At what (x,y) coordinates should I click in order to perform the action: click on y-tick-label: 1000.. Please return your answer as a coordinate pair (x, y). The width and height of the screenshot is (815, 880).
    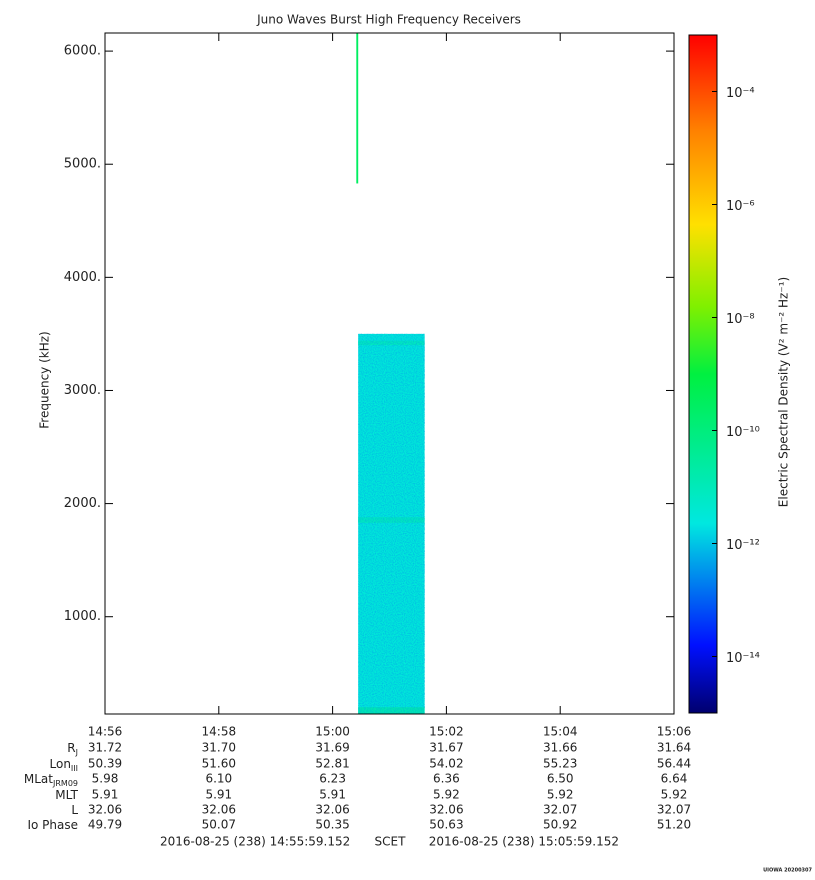
    Looking at the image, I should click on (82, 616).